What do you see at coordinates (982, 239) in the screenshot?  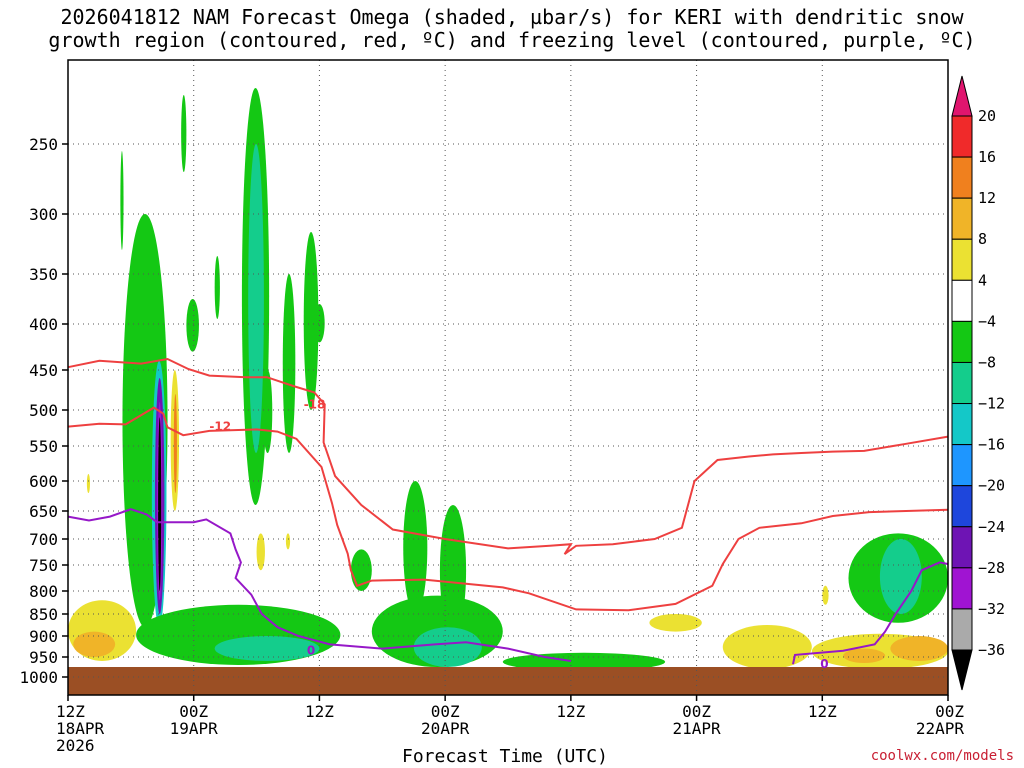 I see `colorbar-label-3: 8` at bounding box center [982, 239].